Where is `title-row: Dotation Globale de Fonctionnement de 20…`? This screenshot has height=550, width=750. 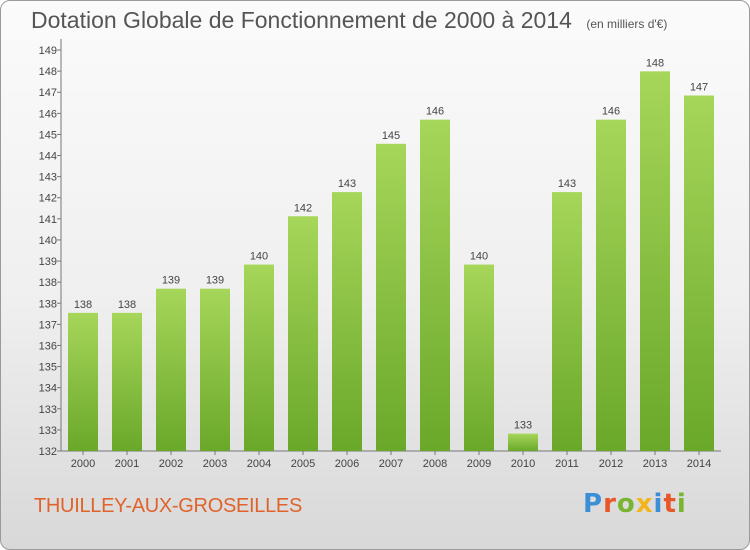
title-row: Dotation Globale de Fonctionnement de 20… is located at coordinates (349, 20).